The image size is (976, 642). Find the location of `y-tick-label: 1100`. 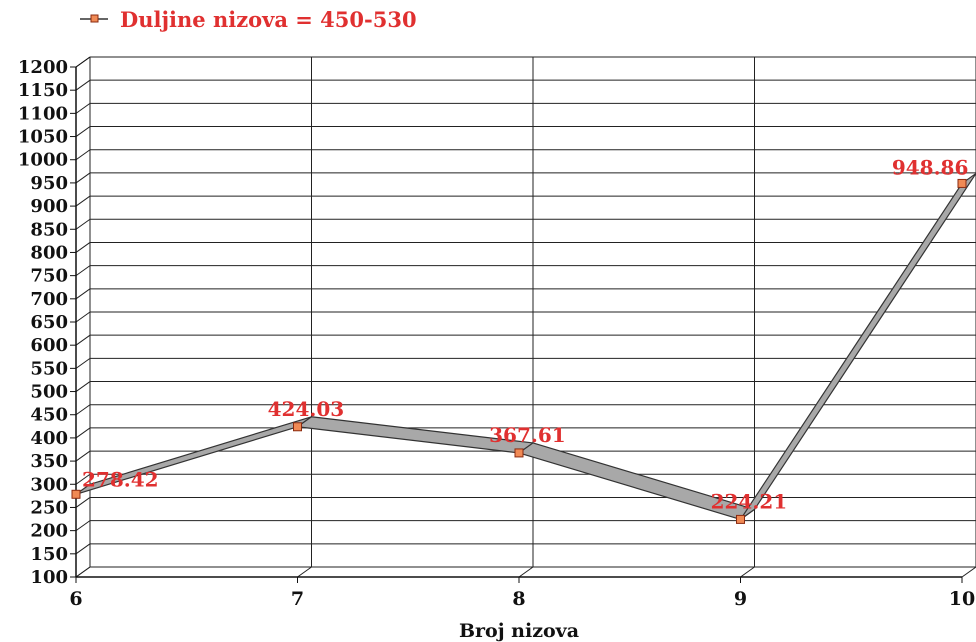

y-tick-label: 1100 is located at coordinates (43, 113).